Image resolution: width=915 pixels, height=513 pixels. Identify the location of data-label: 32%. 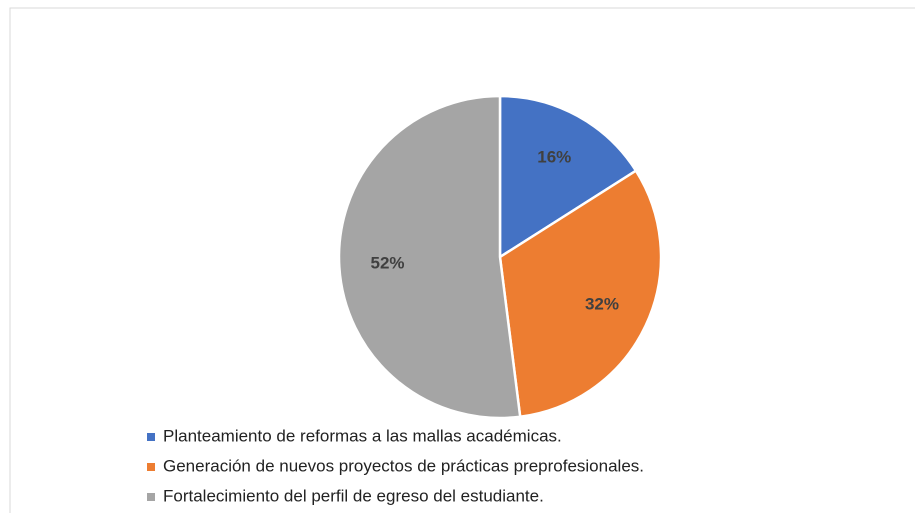
(602, 303).